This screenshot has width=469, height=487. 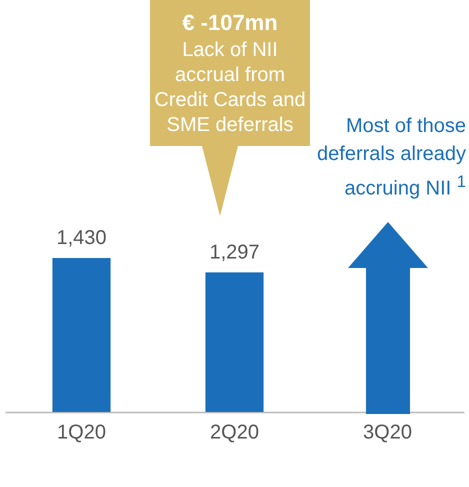 What do you see at coordinates (81, 238) in the screenshot?
I see `data-label: 1,430` at bounding box center [81, 238].